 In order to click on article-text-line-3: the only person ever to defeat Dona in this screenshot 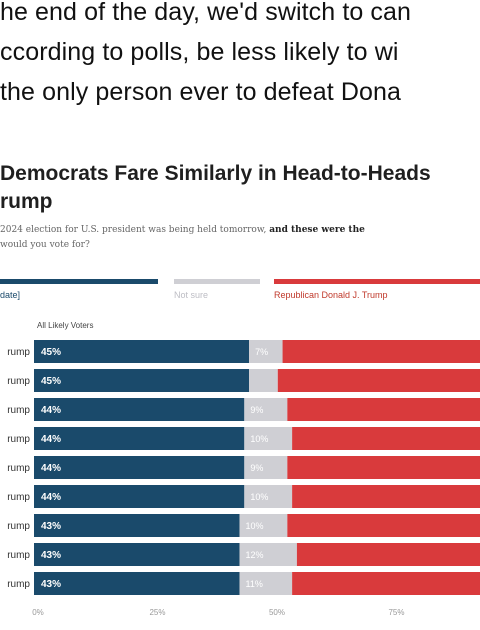, I will do `click(200, 92)`.